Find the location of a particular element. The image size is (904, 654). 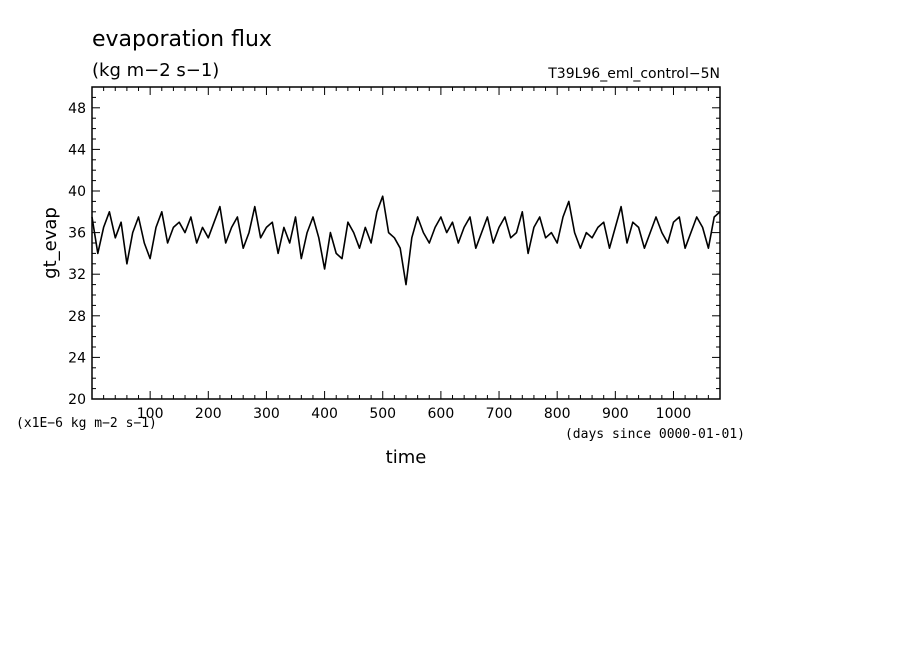

chart-title: evaporation flux is located at coordinates (182, 39).